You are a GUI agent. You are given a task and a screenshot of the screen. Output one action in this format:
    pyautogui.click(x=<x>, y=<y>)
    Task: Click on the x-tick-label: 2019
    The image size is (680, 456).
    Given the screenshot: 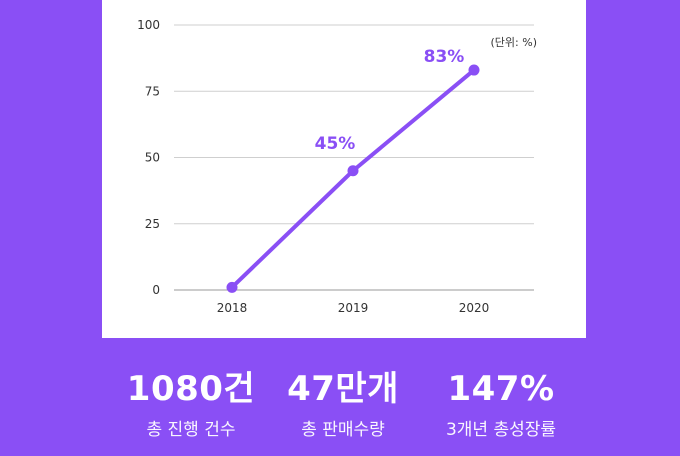 What is the action you would take?
    pyautogui.click(x=353, y=308)
    